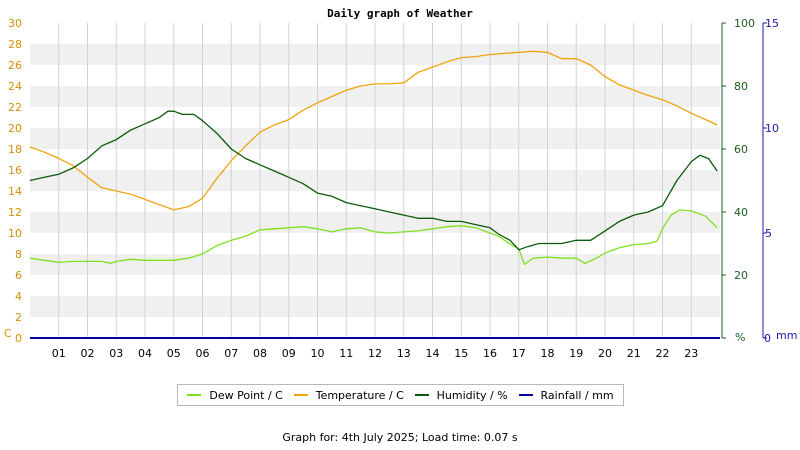 The image size is (800, 450). What do you see at coordinates (18, 254) in the screenshot?
I see `left-axis-tick-label: 8` at bounding box center [18, 254].